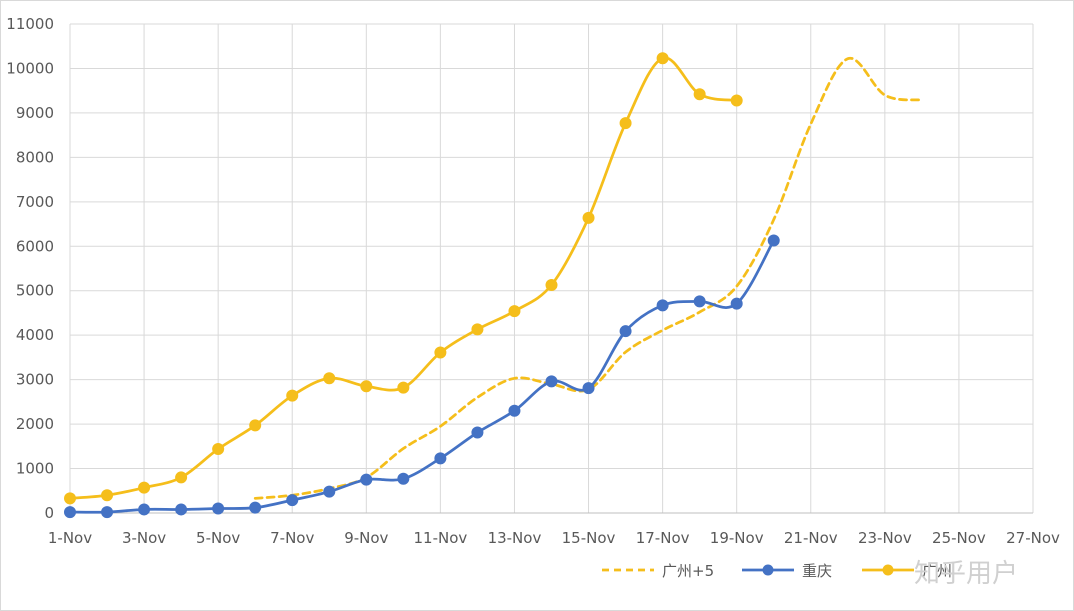  Describe the element at coordinates (737, 538) in the screenshot. I see `x-tick-label: 19-Nov` at that location.